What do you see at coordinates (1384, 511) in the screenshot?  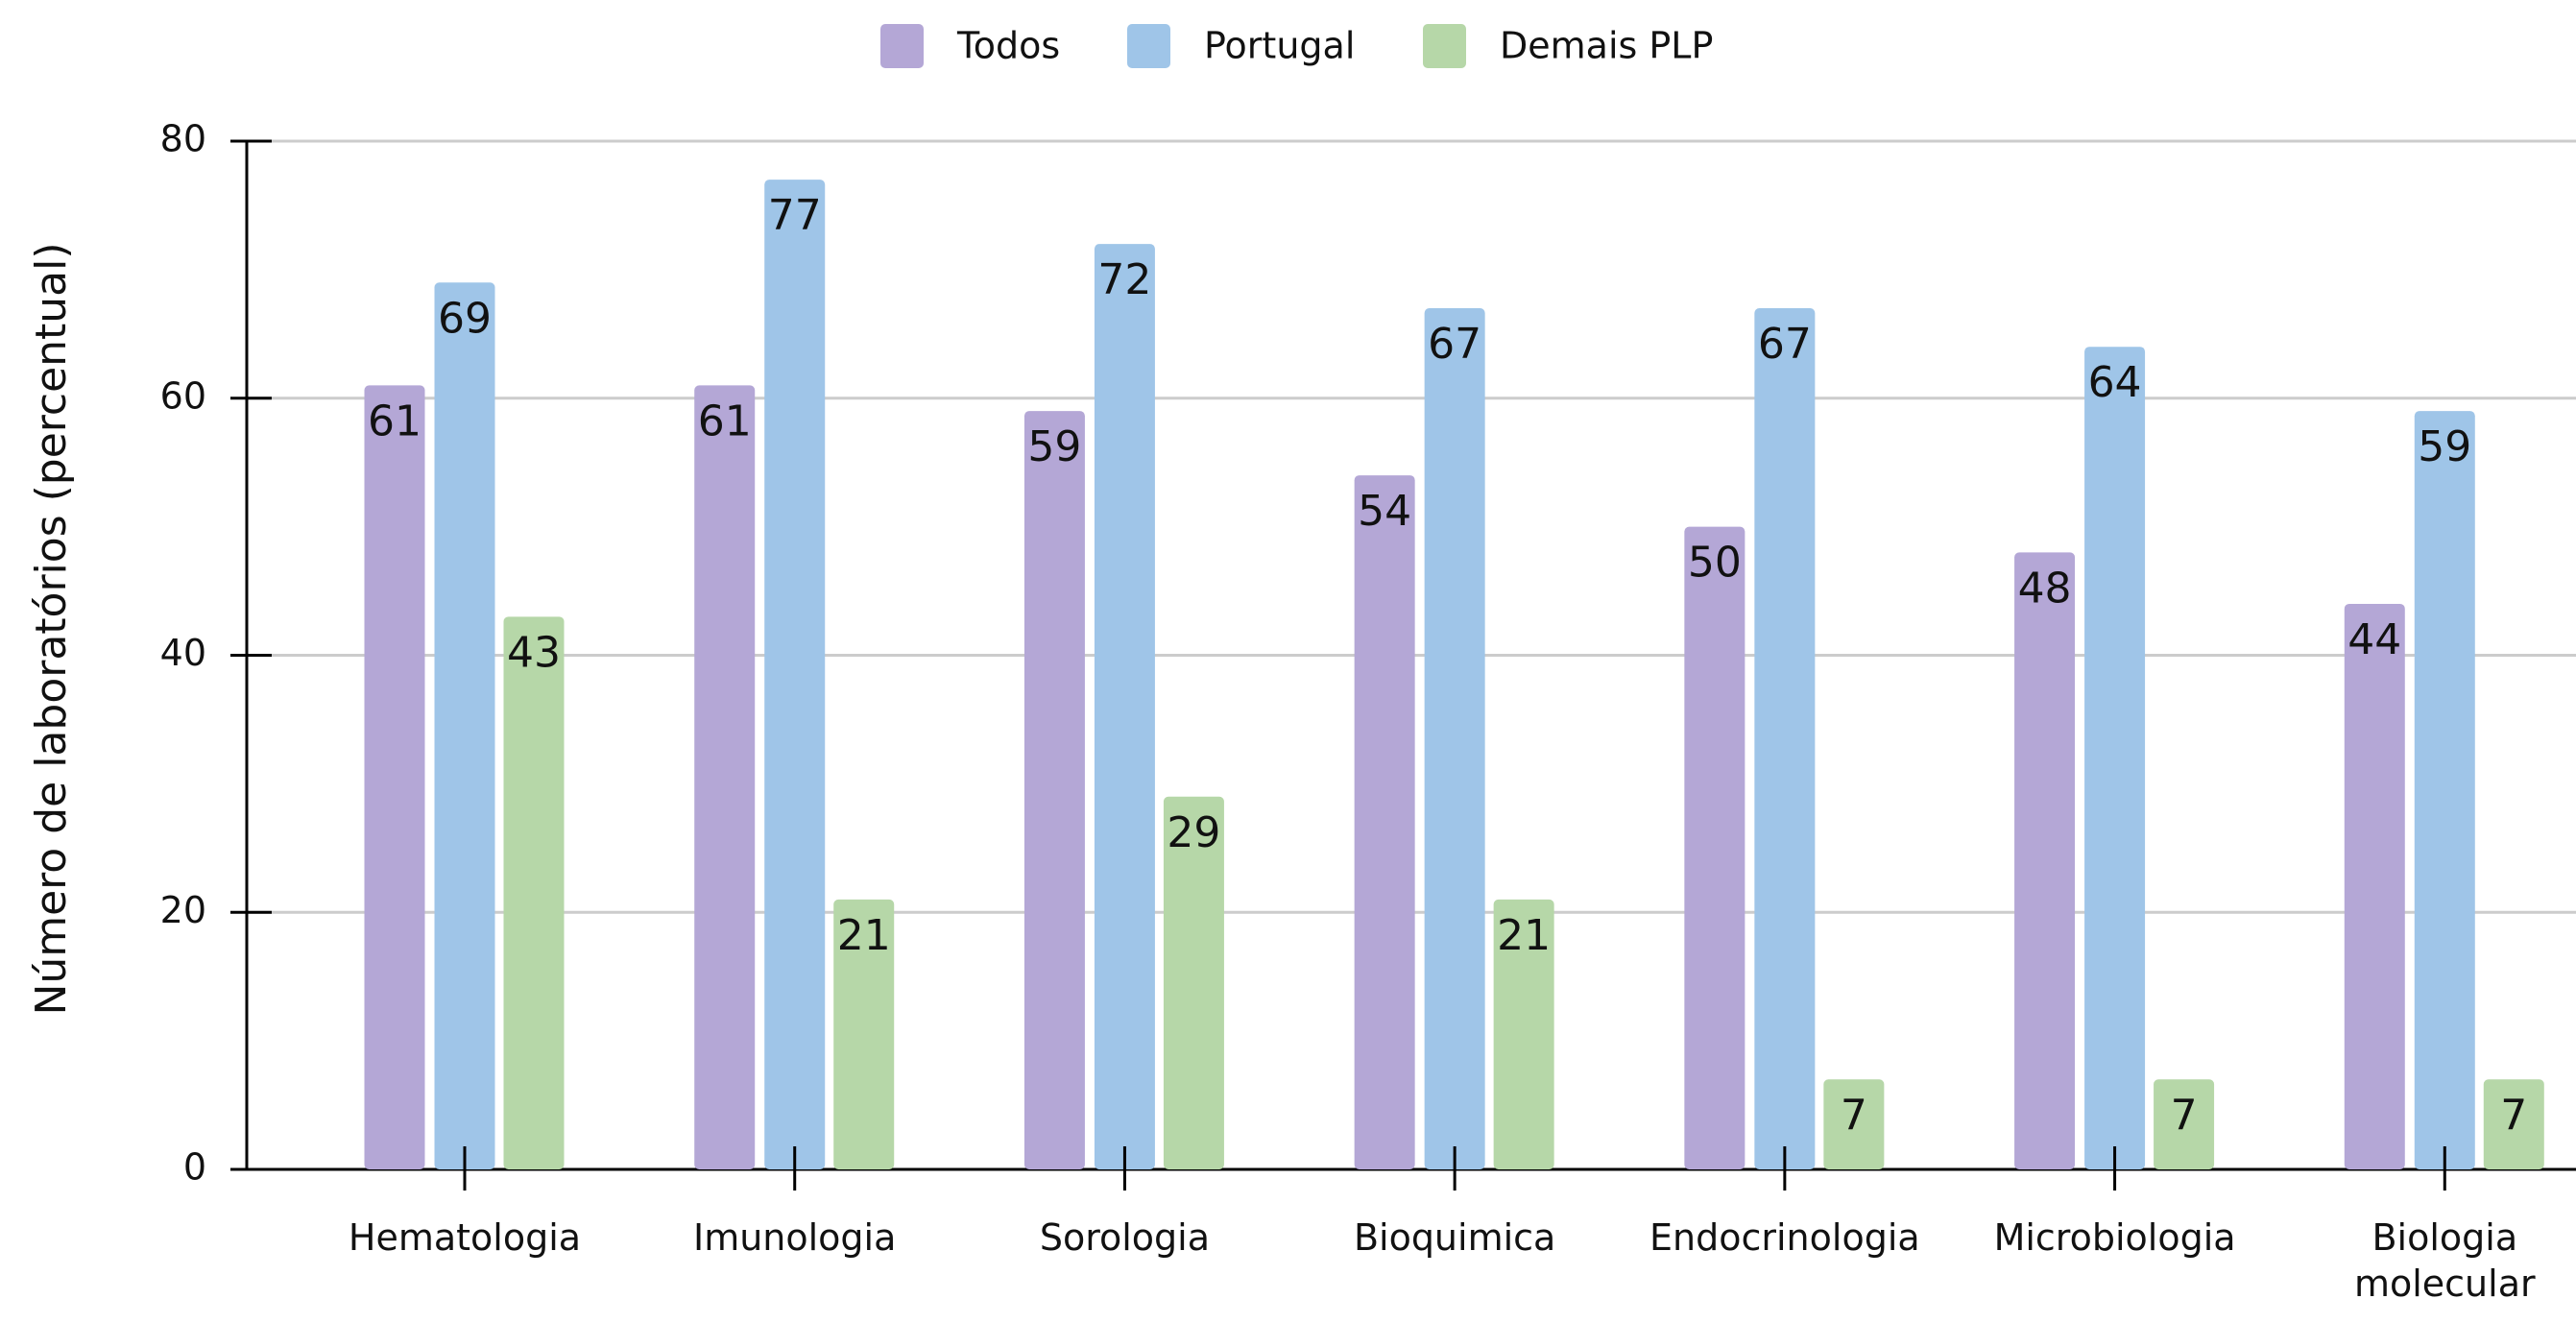 I see `value-label: 54` at bounding box center [1384, 511].